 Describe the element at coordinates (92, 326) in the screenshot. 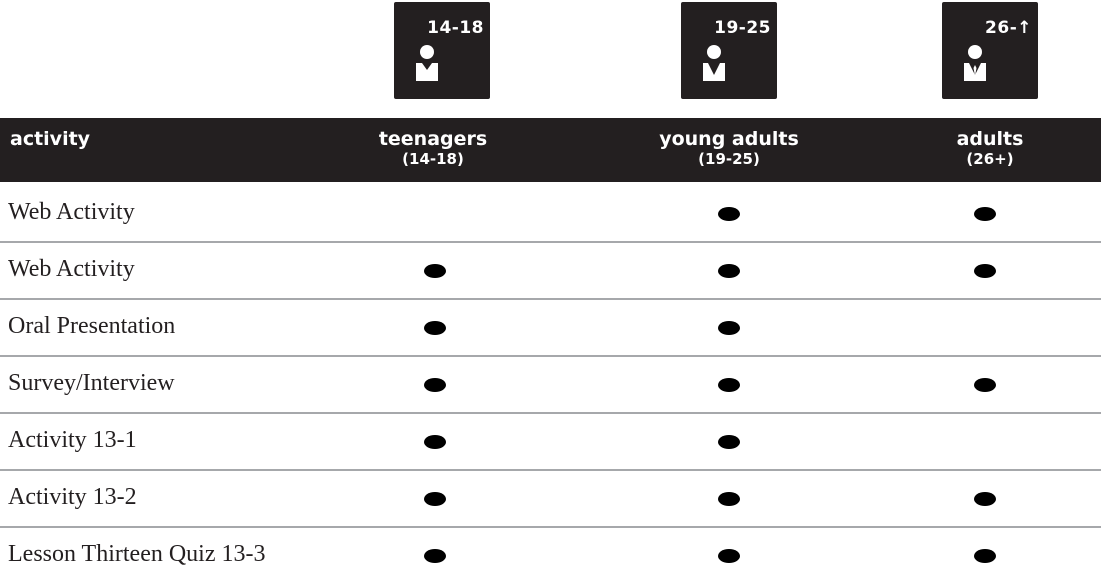

I see `activity-label: Oral Presentation` at that location.